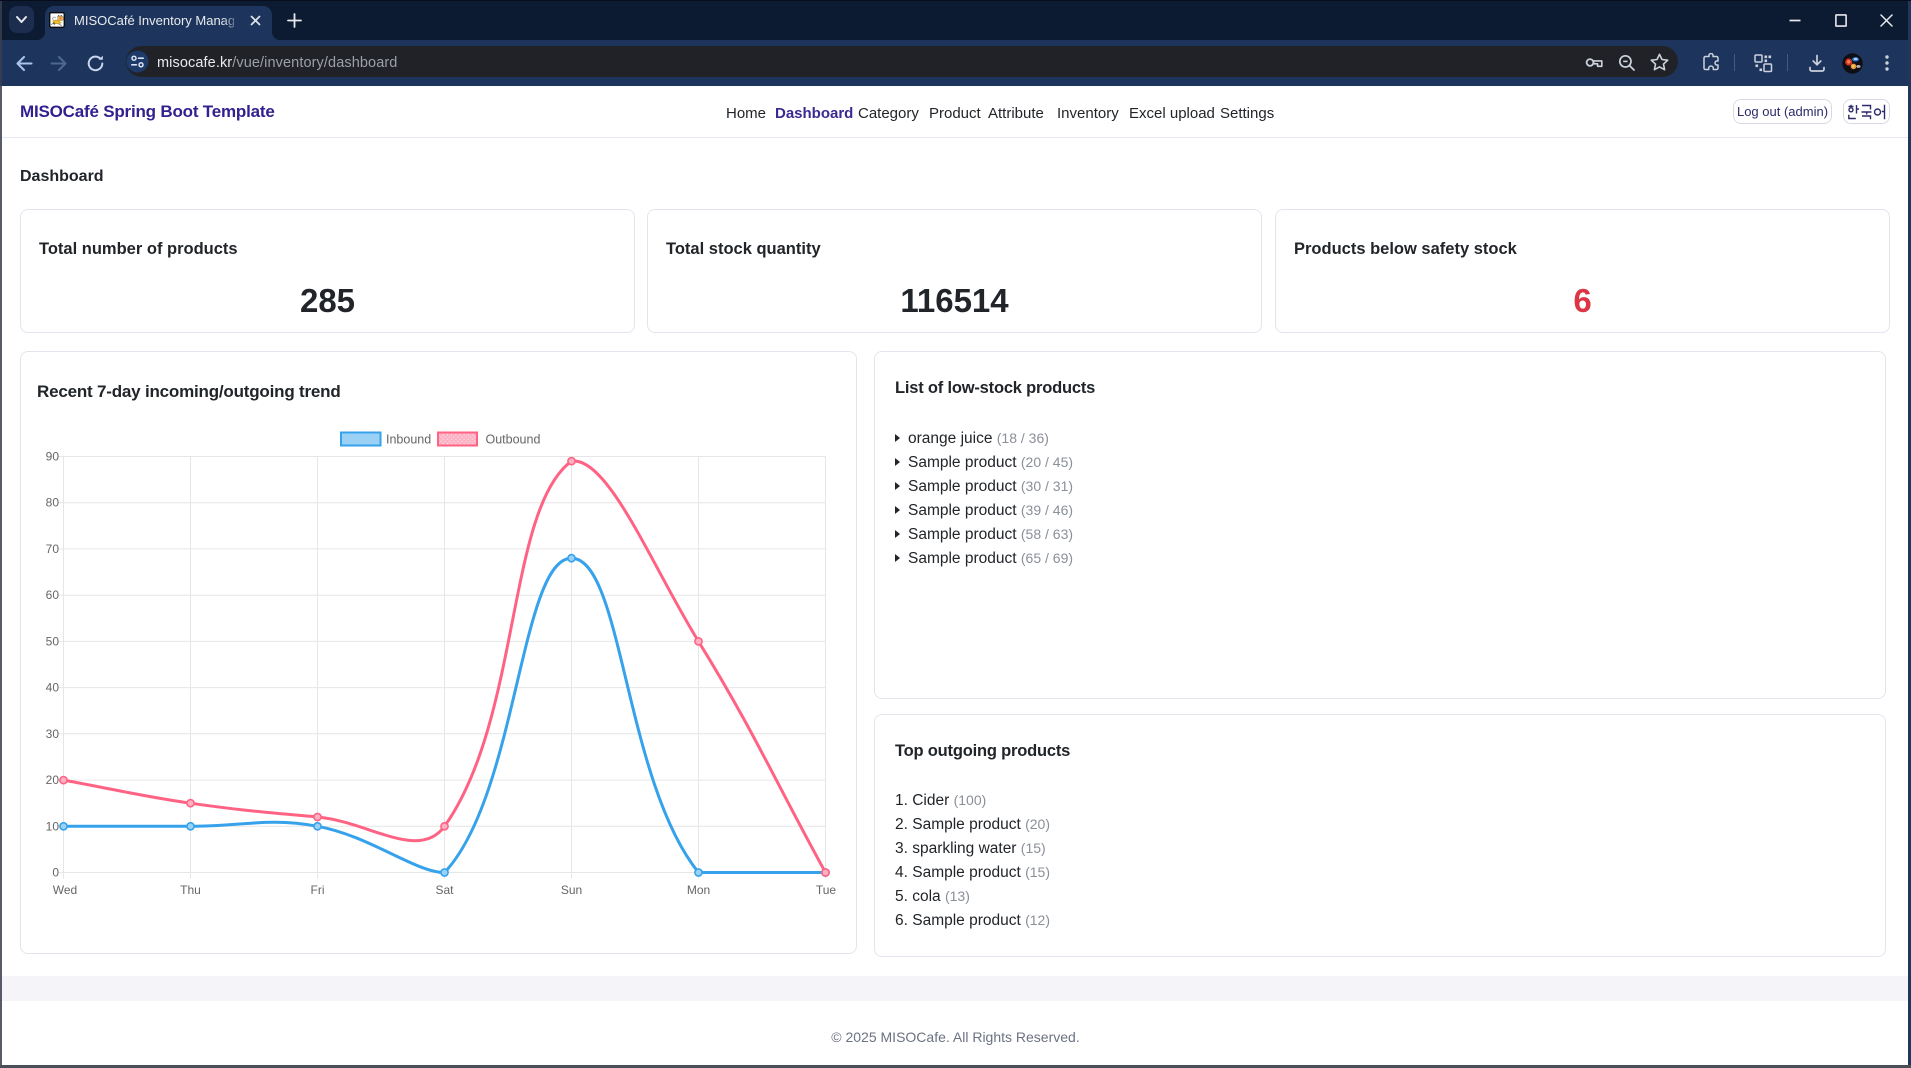 Image resolution: width=1911 pixels, height=1068 pixels. What do you see at coordinates (408, 440) in the screenshot?
I see `svg-text: Inbound` at bounding box center [408, 440].